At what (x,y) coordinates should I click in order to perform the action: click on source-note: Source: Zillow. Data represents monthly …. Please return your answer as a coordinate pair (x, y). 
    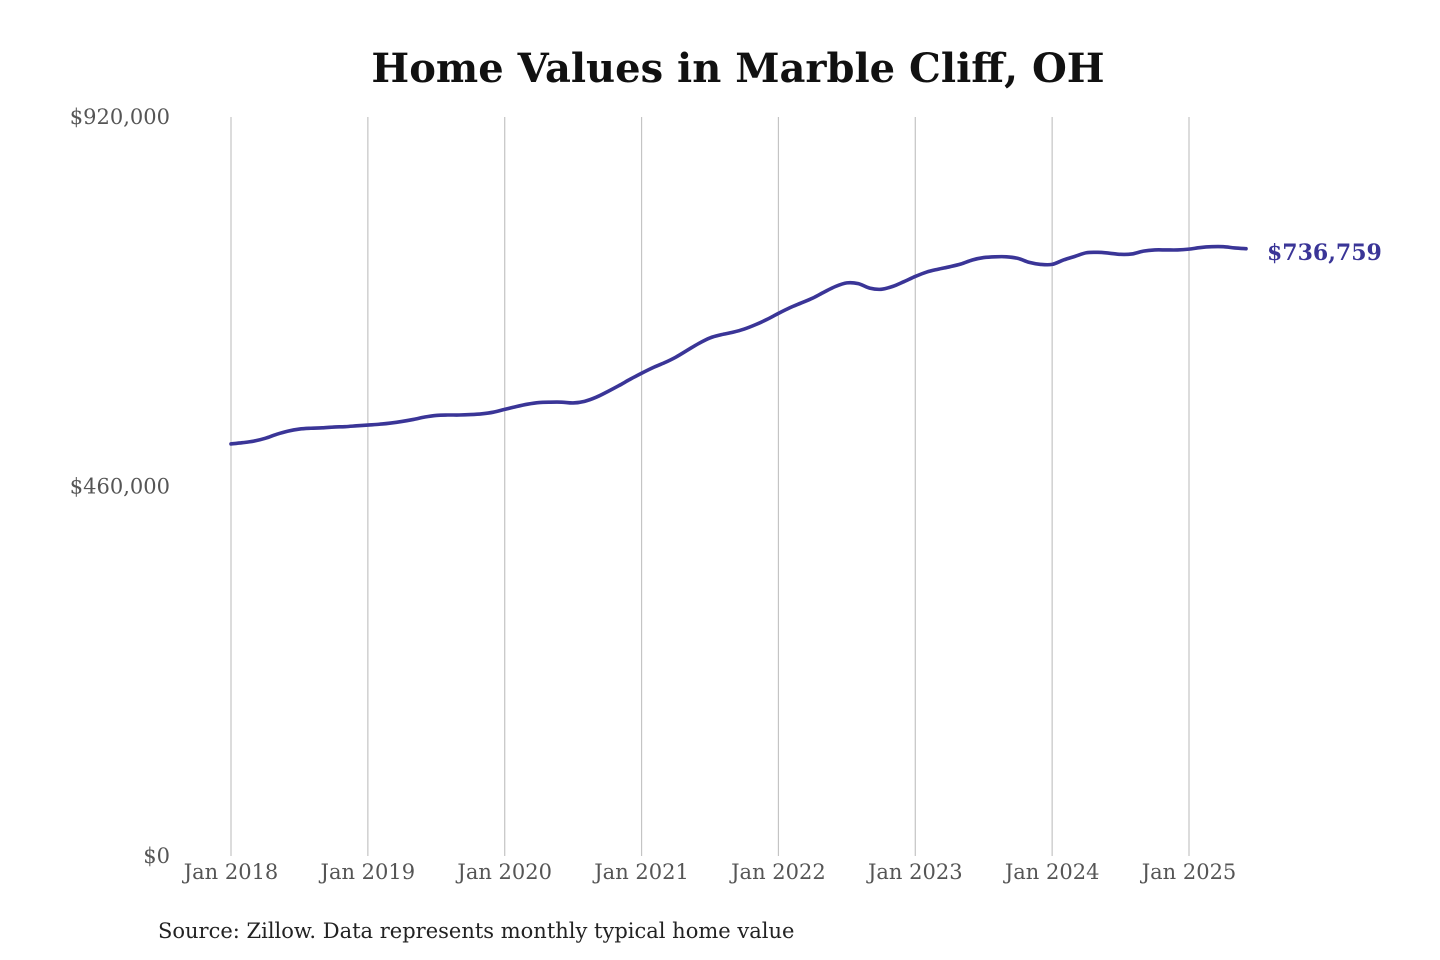
    Looking at the image, I should click on (476, 931).